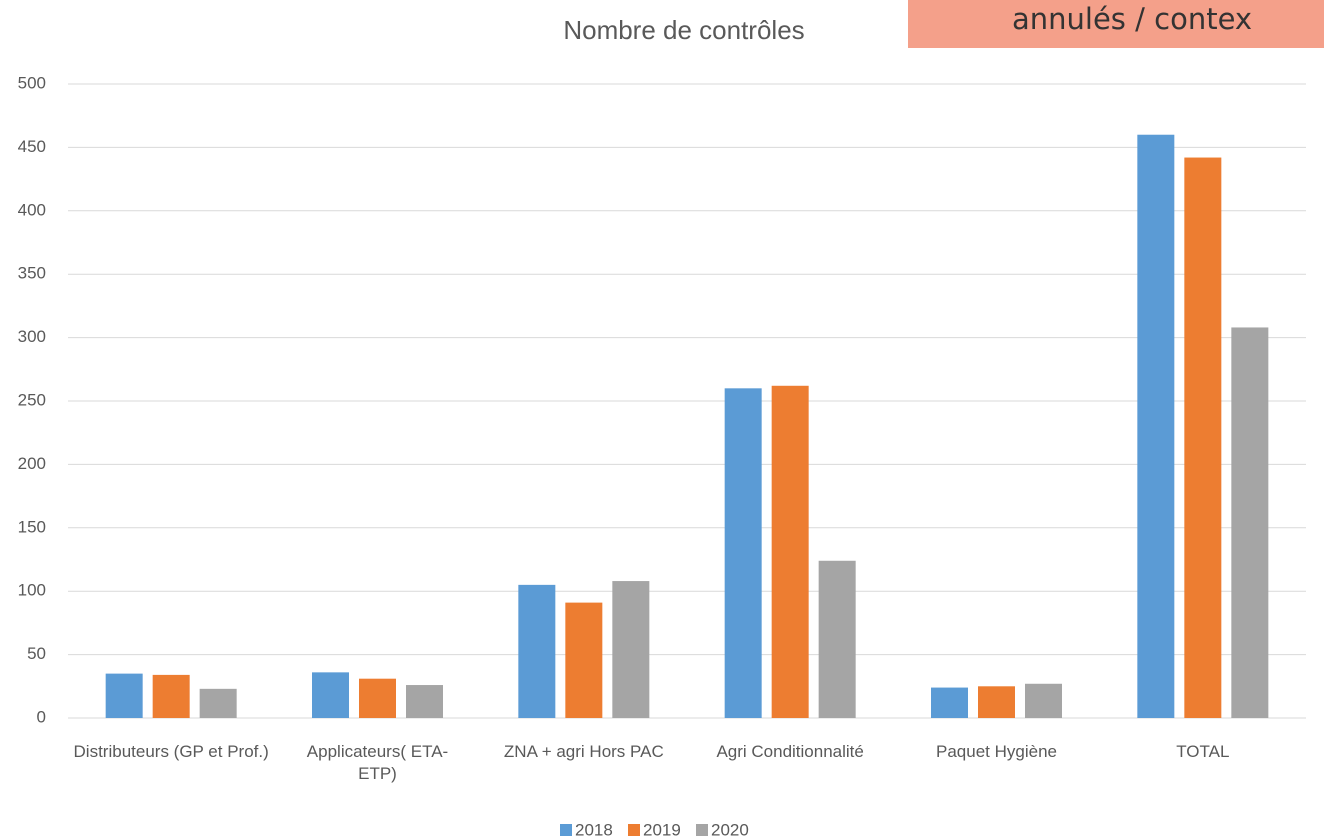  What do you see at coordinates (583, 751) in the screenshot?
I see `x-tick-label: ZNA + agri Hors PAC` at bounding box center [583, 751].